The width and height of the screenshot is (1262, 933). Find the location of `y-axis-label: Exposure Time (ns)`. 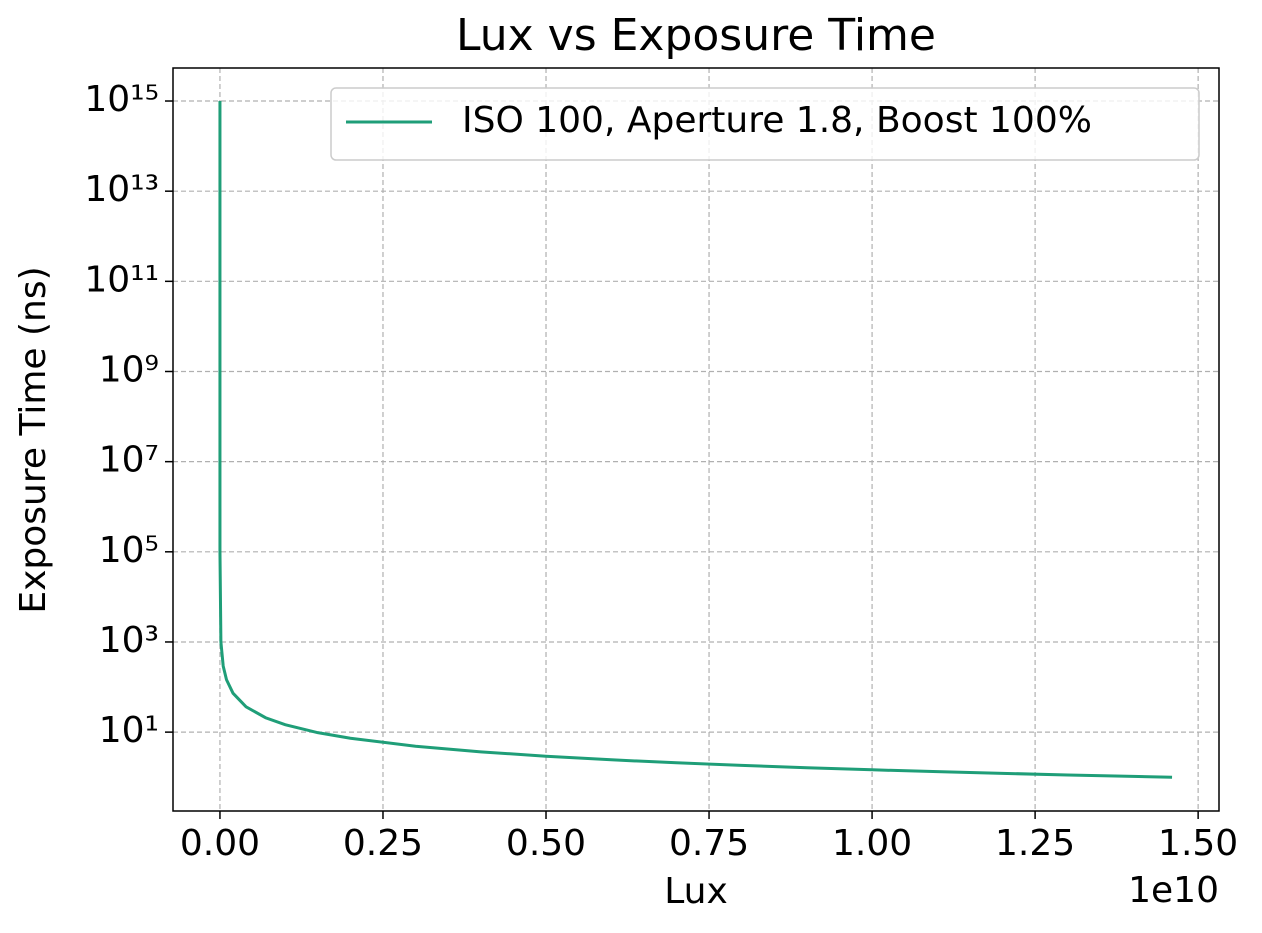

y-axis-label: Exposure Time (ns) is located at coordinates (33, 439).